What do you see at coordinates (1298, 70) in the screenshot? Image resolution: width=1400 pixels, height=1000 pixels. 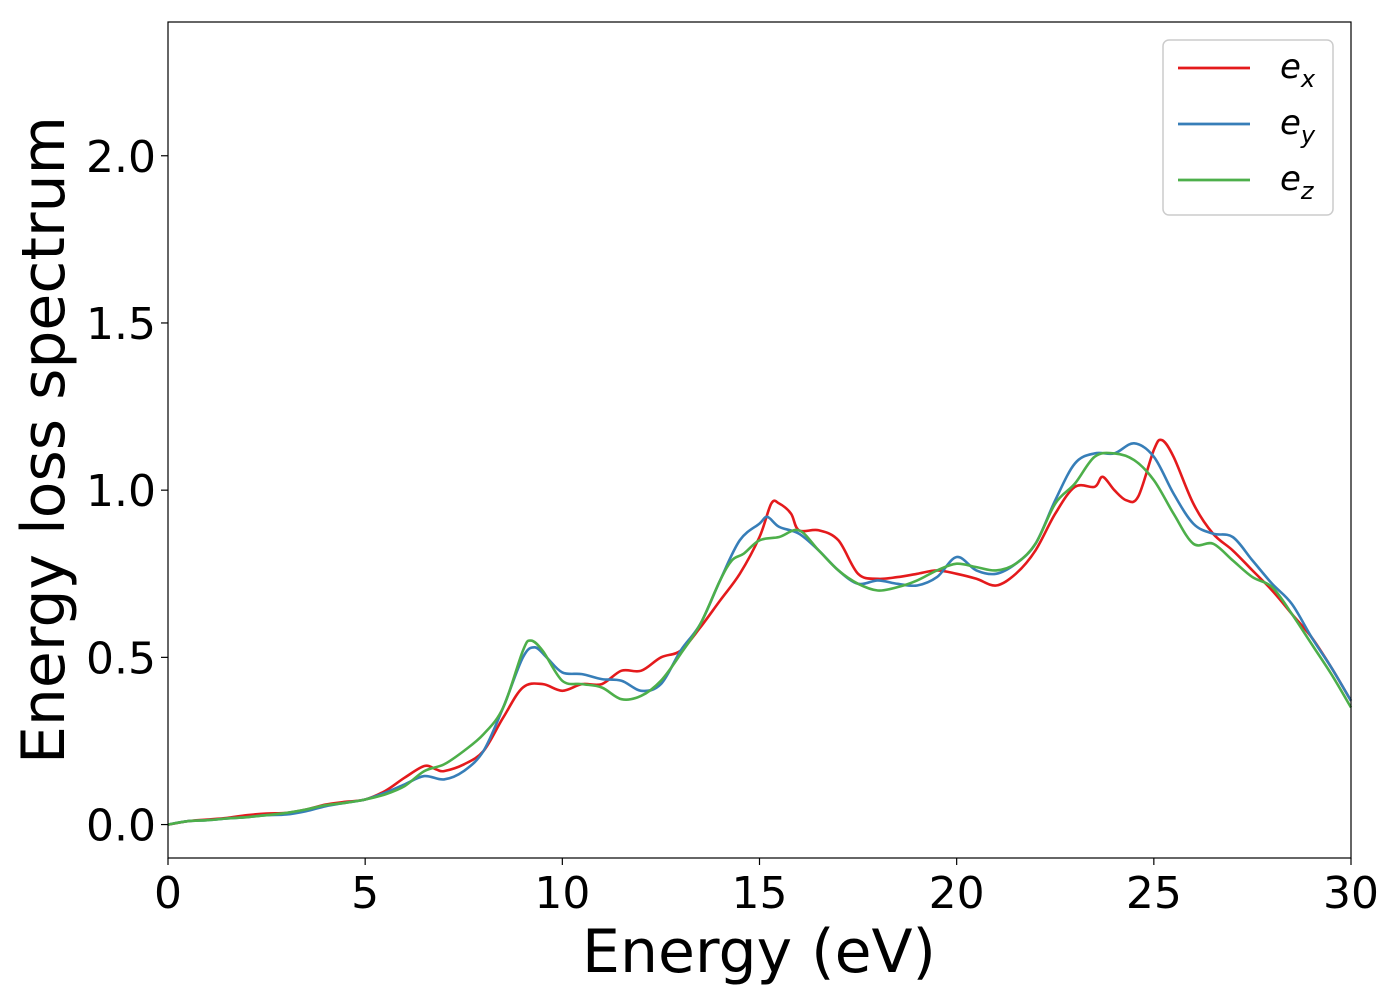 I see `legend-label-x: ex` at bounding box center [1298, 70].